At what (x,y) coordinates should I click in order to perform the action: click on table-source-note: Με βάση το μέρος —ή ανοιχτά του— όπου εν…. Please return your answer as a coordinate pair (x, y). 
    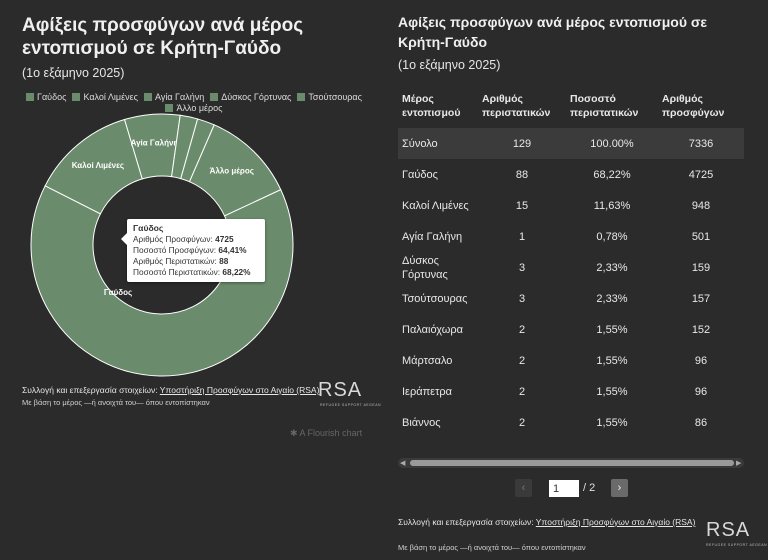
    Looking at the image, I should click on (492, 547).